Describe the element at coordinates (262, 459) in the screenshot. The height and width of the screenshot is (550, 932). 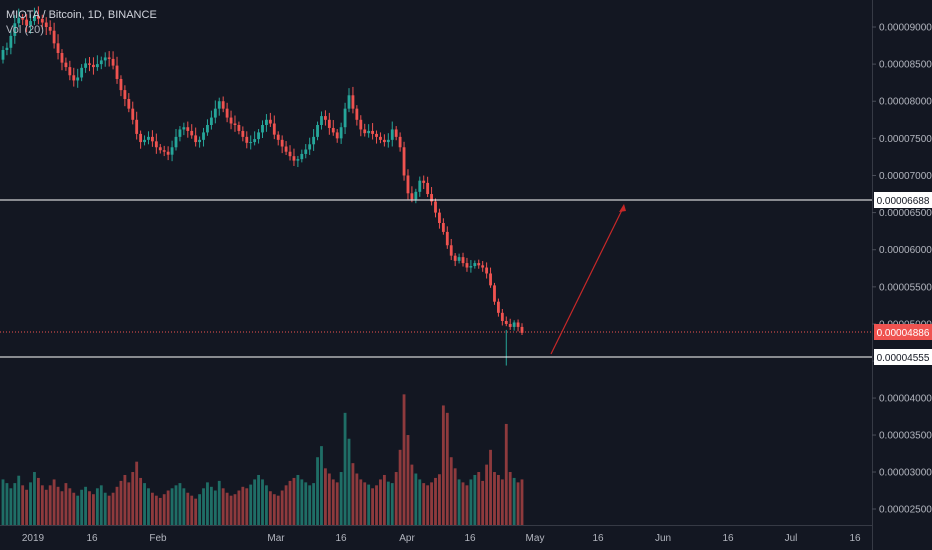
I see `volume-bars` at that location.